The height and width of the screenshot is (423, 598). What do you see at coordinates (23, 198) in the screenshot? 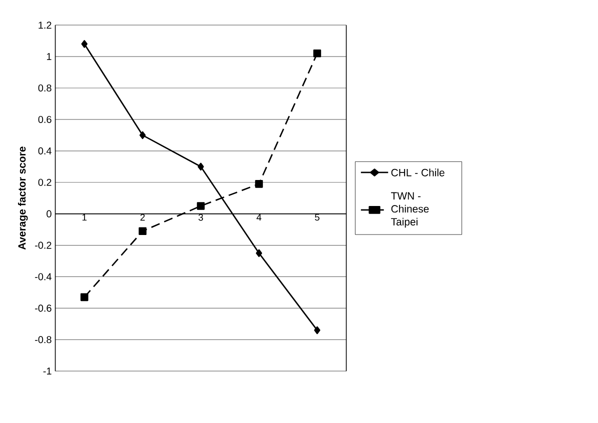
I see `y-axis-title: Average factor score` at bounding box center [23, 198].